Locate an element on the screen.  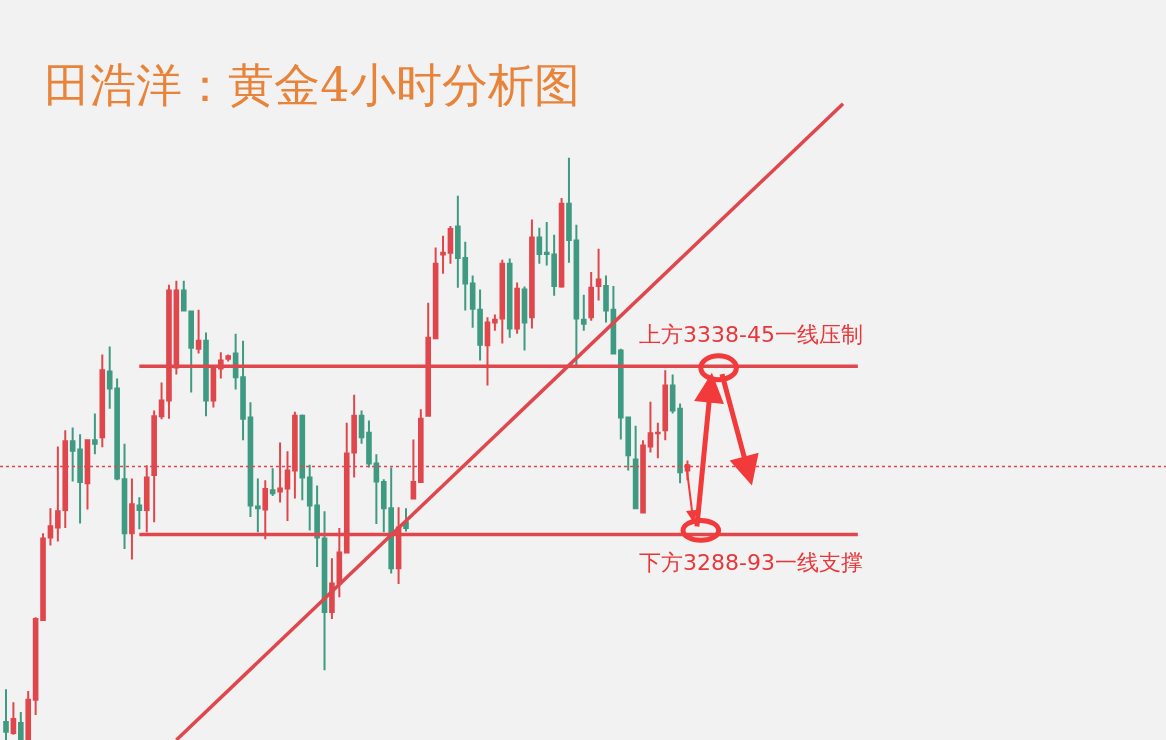
annotation: 下方3288-93一线支撑 is located at coordinates (751, 562).